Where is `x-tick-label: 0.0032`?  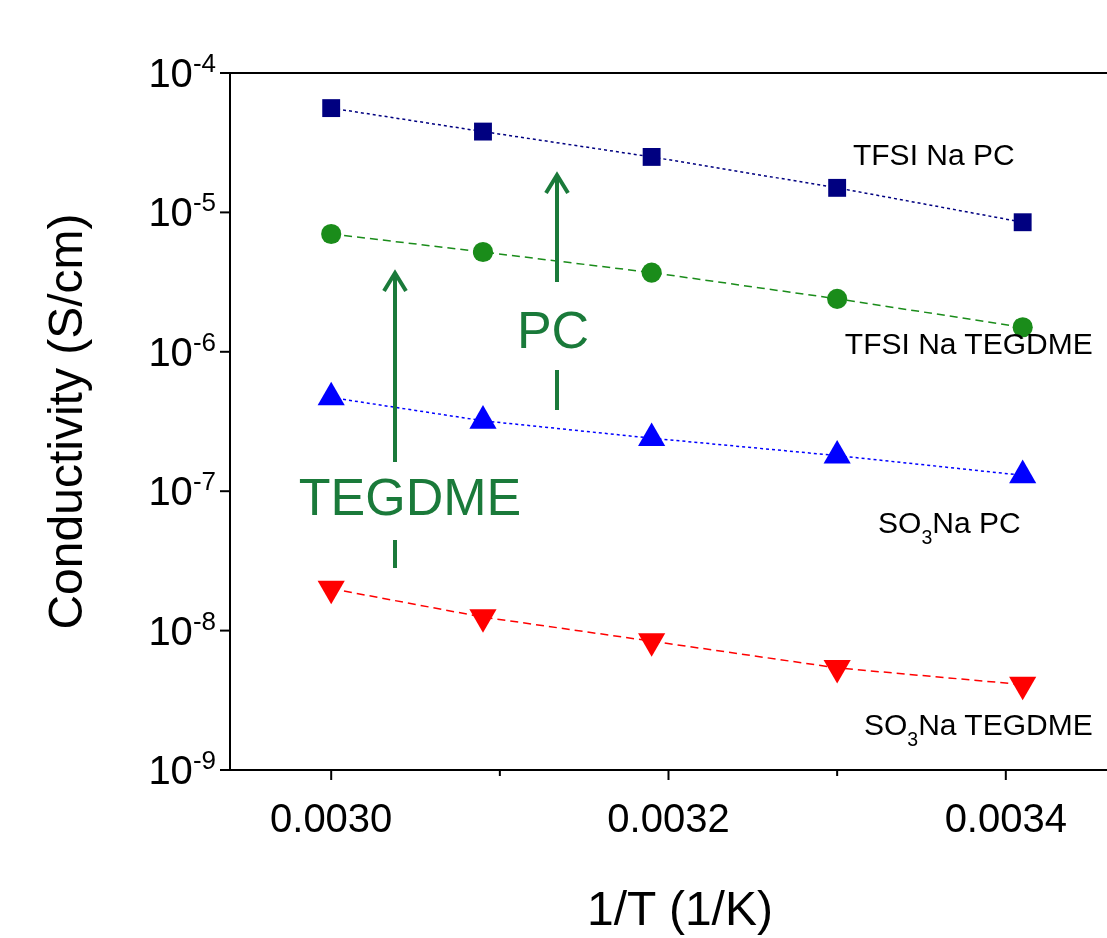
x-tick-label: 0.0032 is located at coordinates (668, 818).